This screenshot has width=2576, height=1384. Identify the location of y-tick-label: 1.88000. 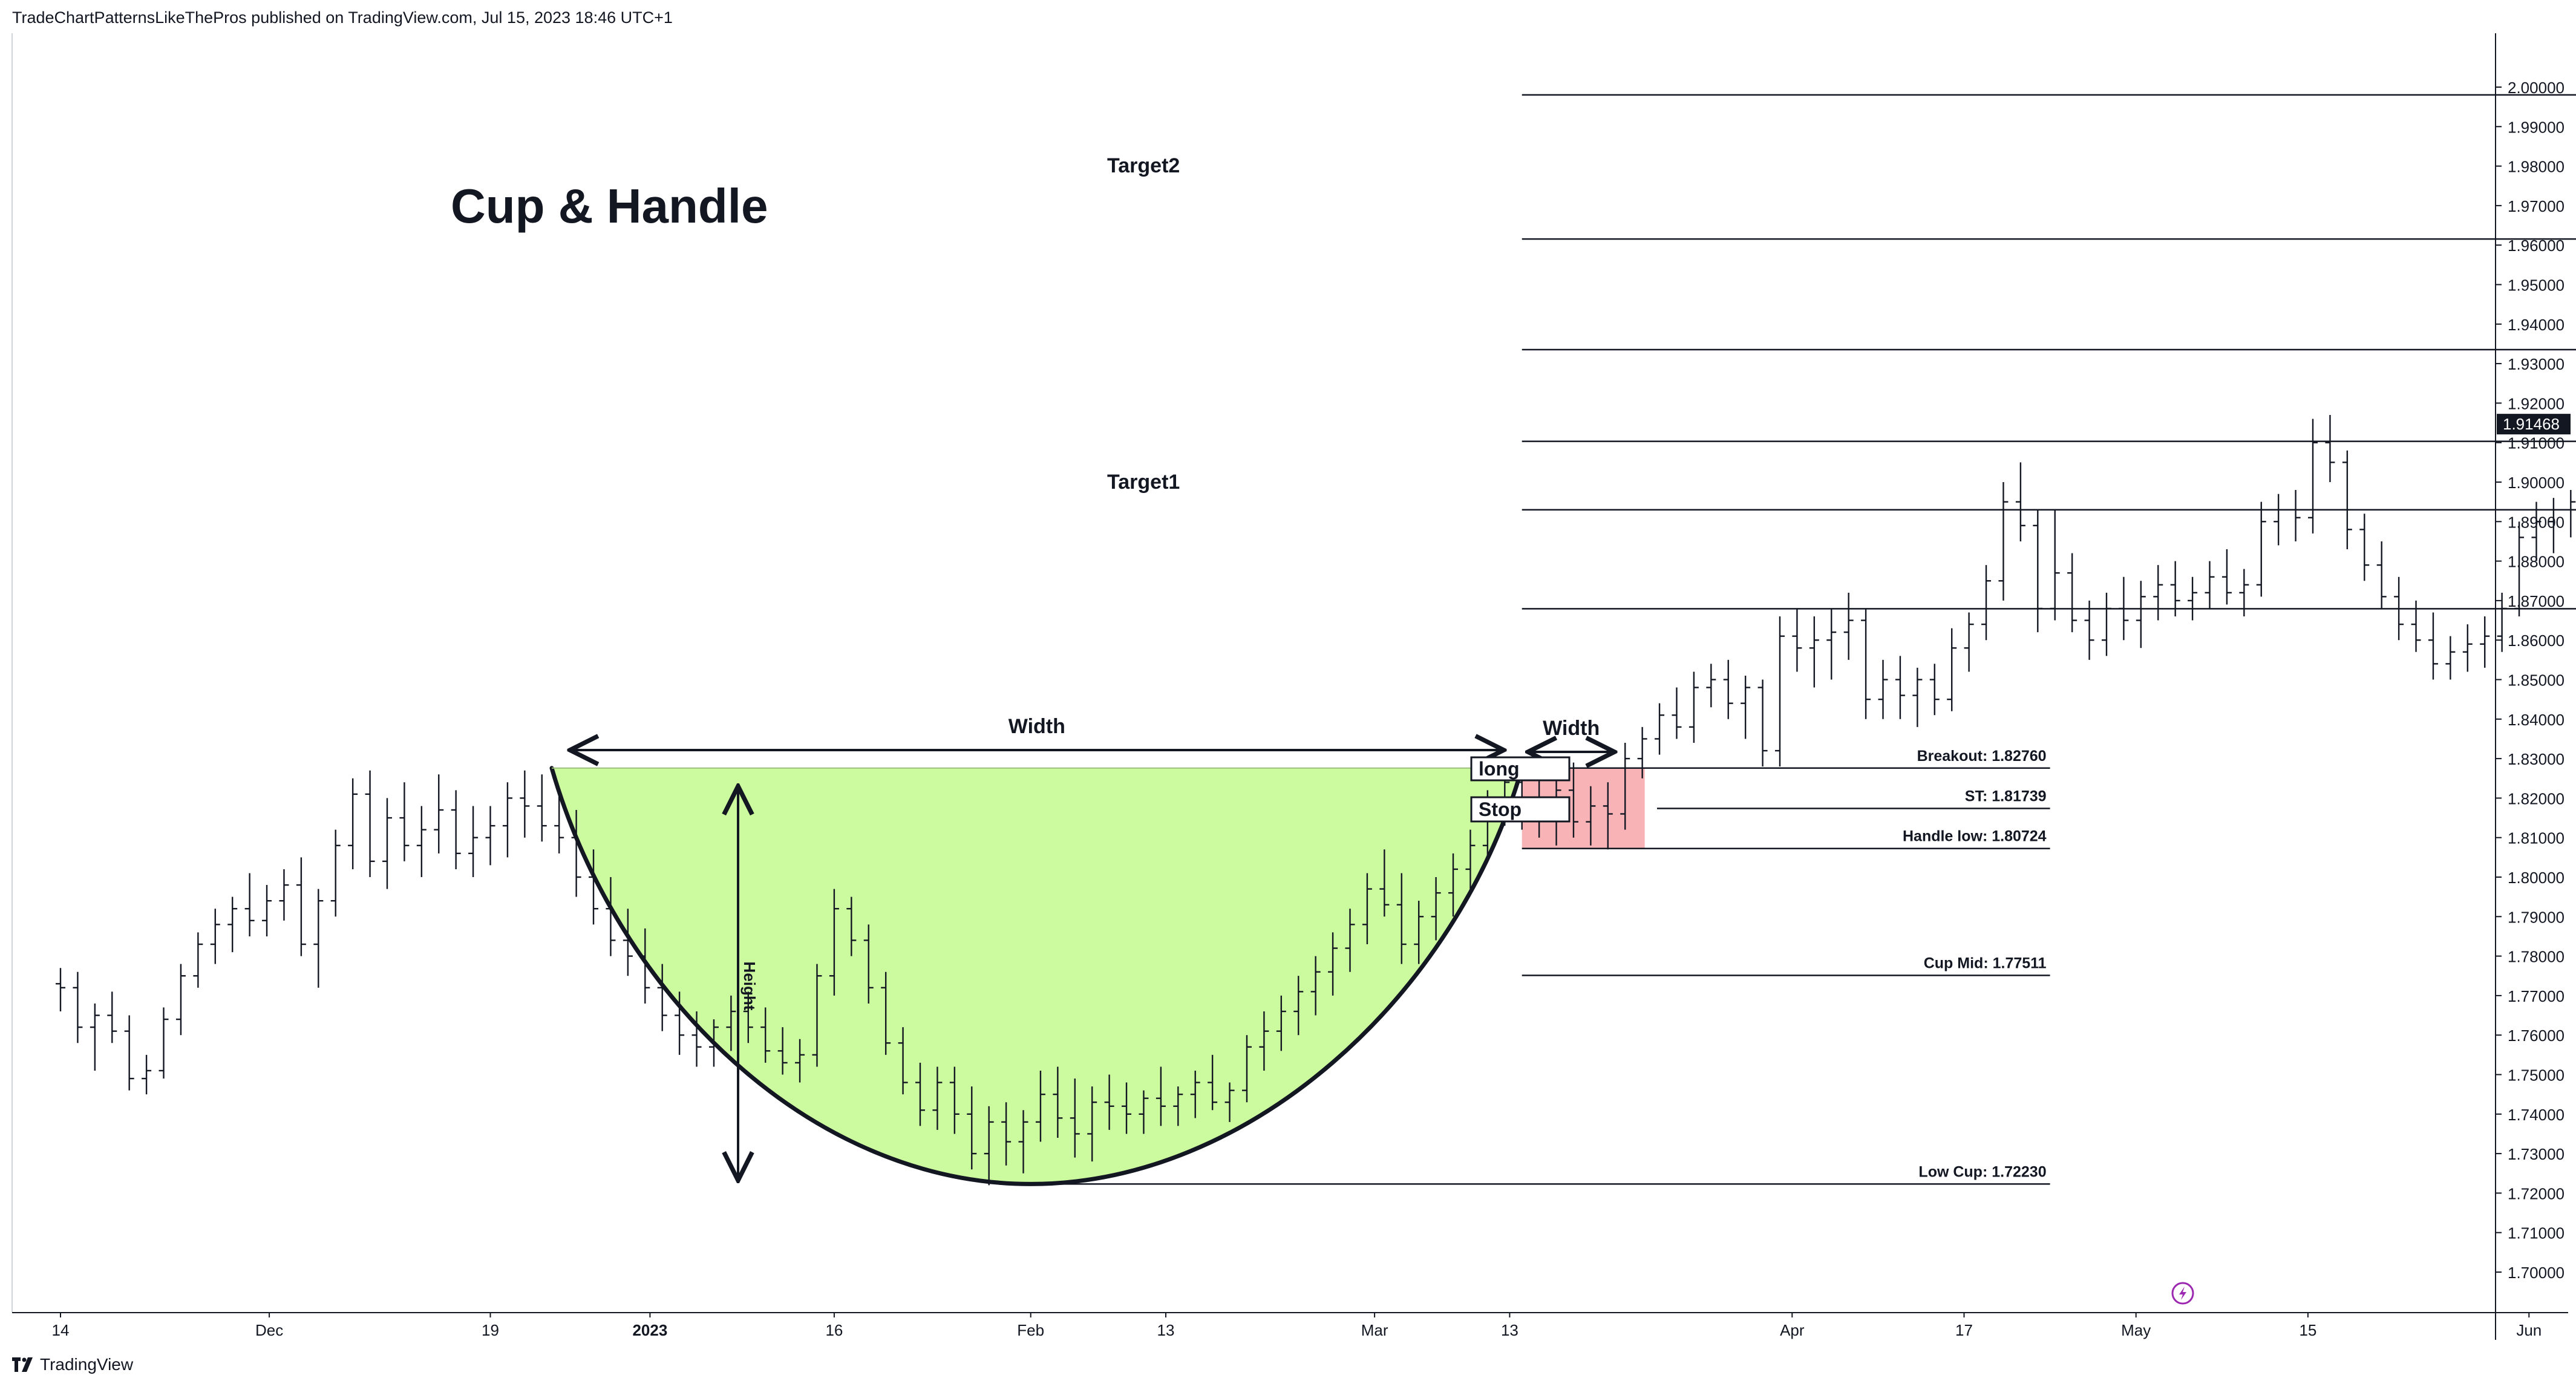
(2536, 562).